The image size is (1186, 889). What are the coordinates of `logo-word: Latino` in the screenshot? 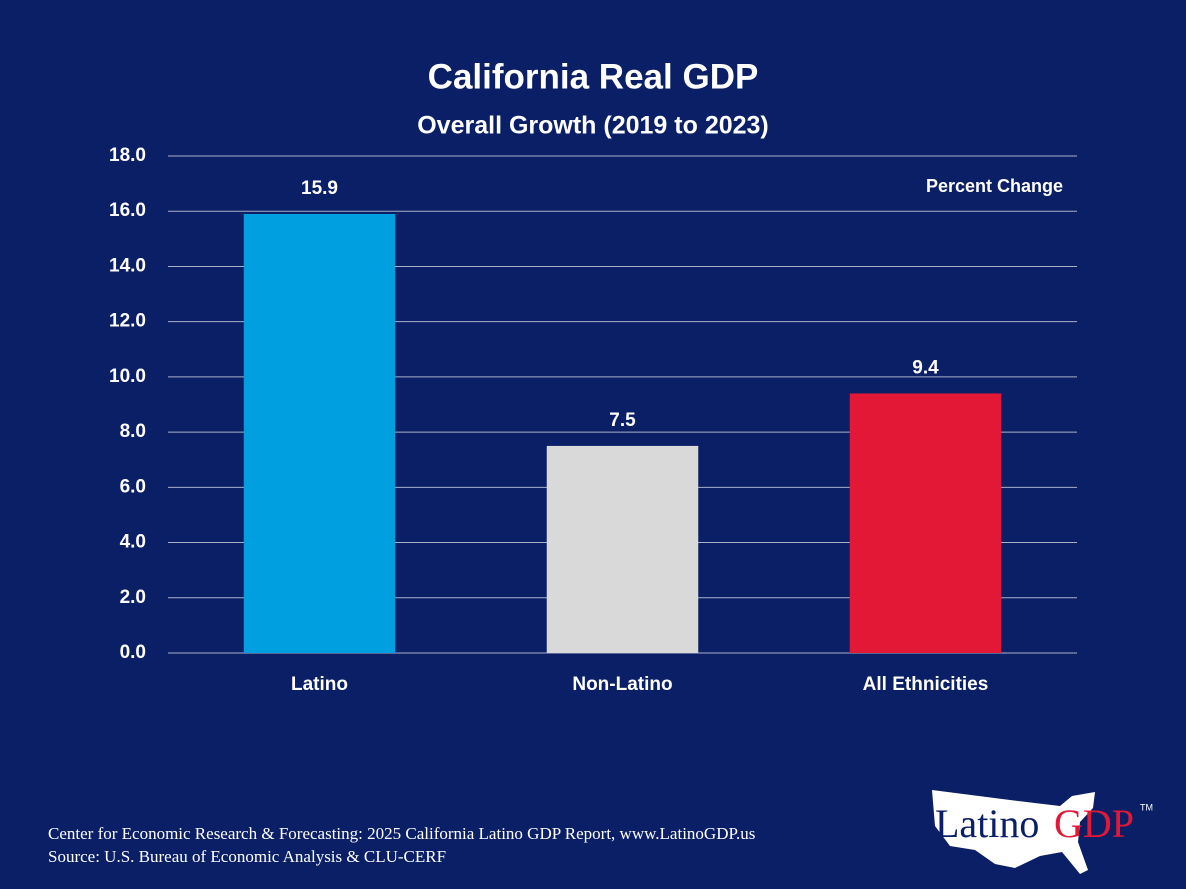 It's located at (987, 823).